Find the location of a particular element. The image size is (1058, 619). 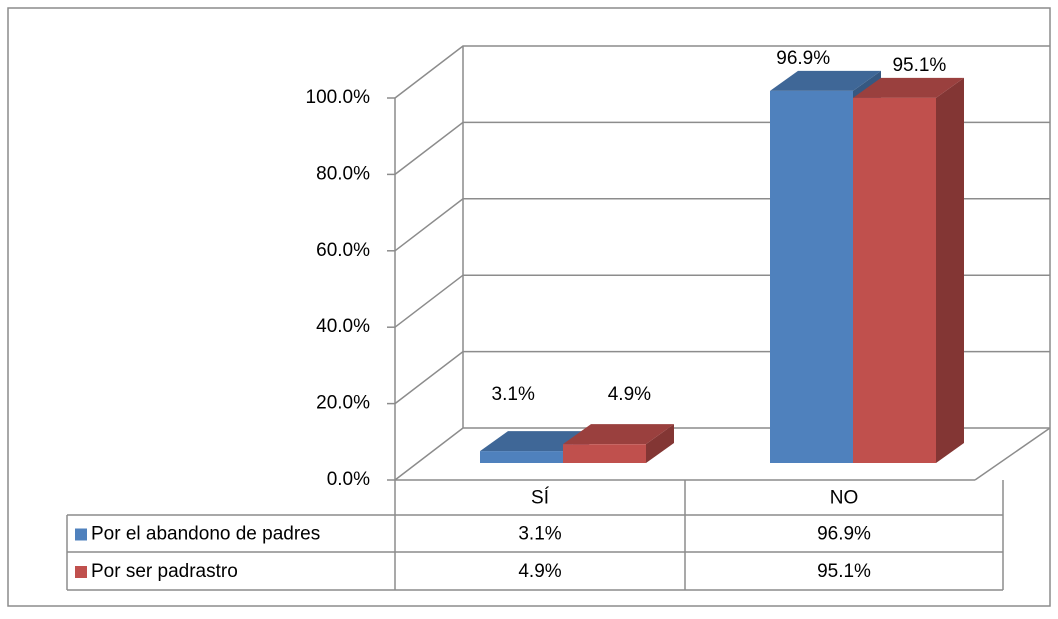

y-tick-label: 0.0% is located at coordinates (348, 479).